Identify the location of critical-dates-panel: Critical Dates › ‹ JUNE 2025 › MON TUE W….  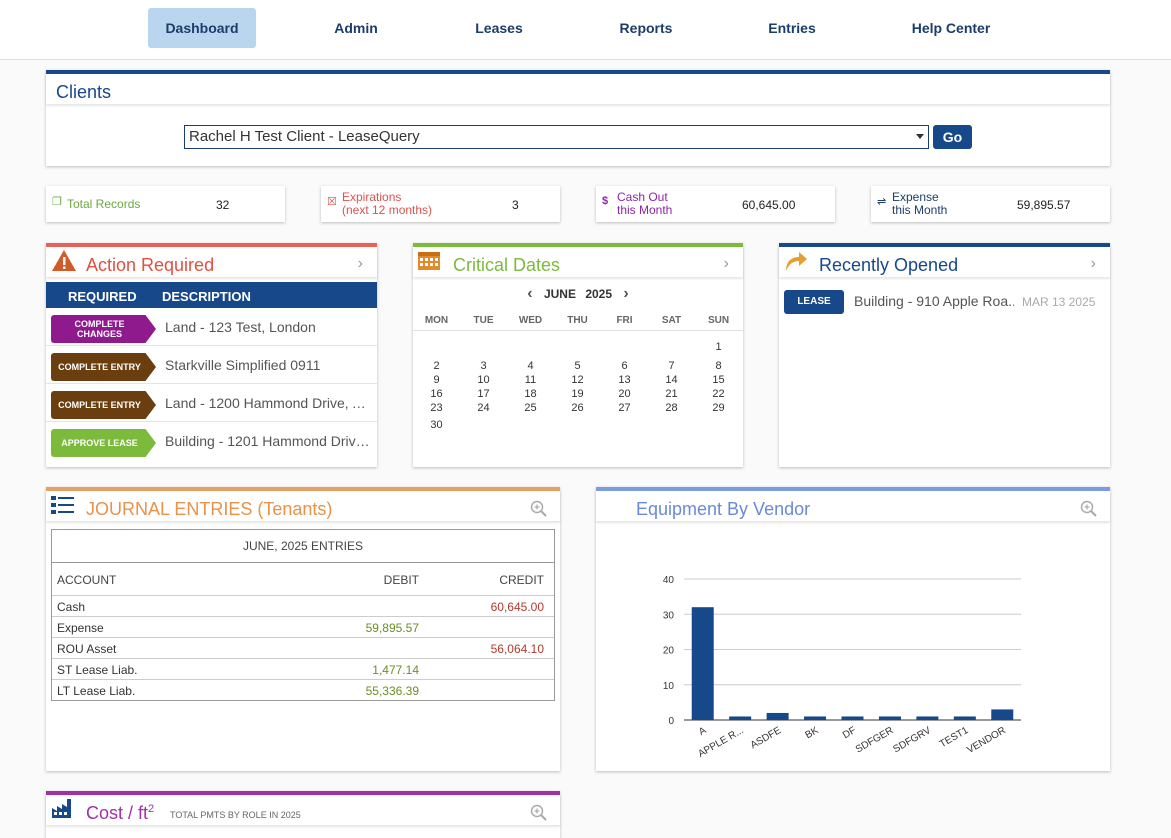
(578, 355).